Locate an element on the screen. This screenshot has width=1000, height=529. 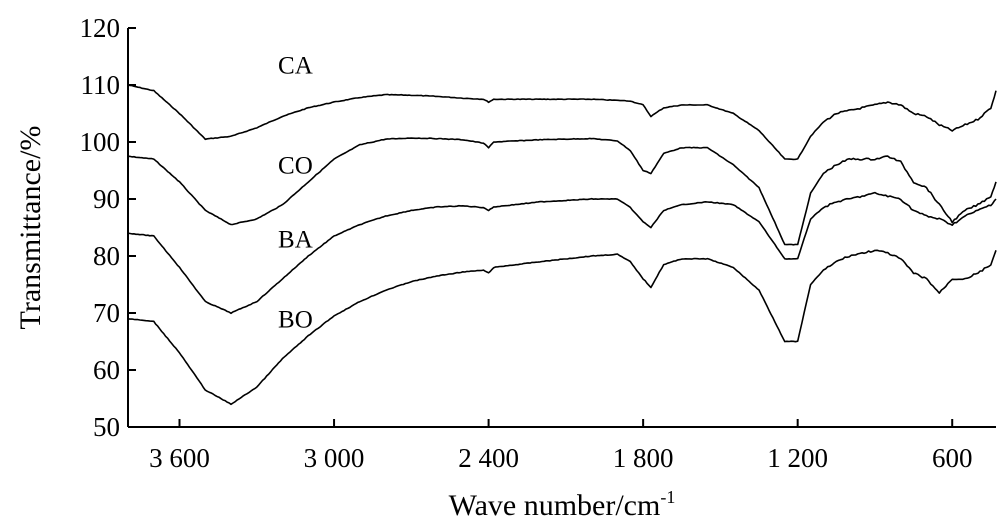
x-axis-title: Wave number/cm-1 is located at coordinates (562, 504).